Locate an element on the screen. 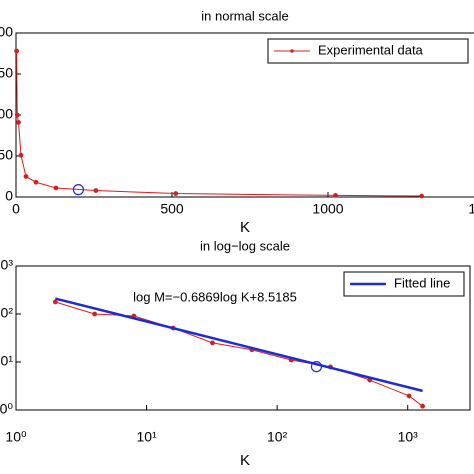 This screenshot has height=474, width=474. y-tick-label: 100 is located at coordinates (6, 114).